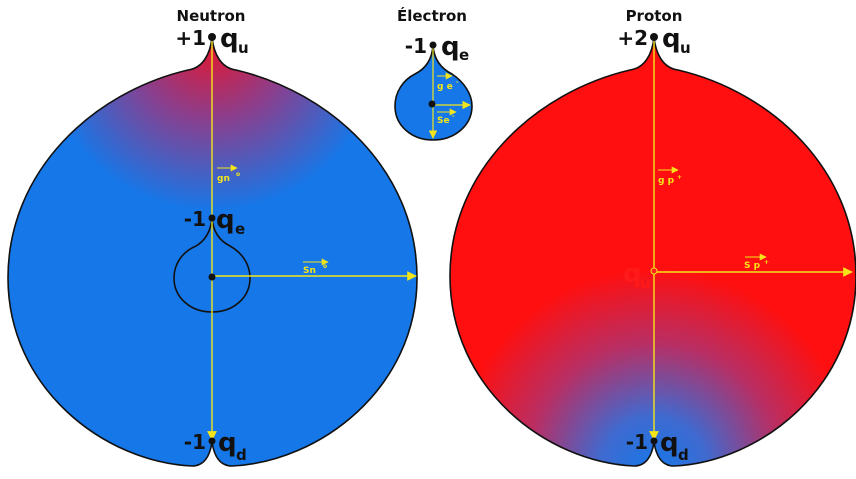 The width and height of the screenshot is (856, 479). I want to click on proton-title: Proton, so click(654, 16).